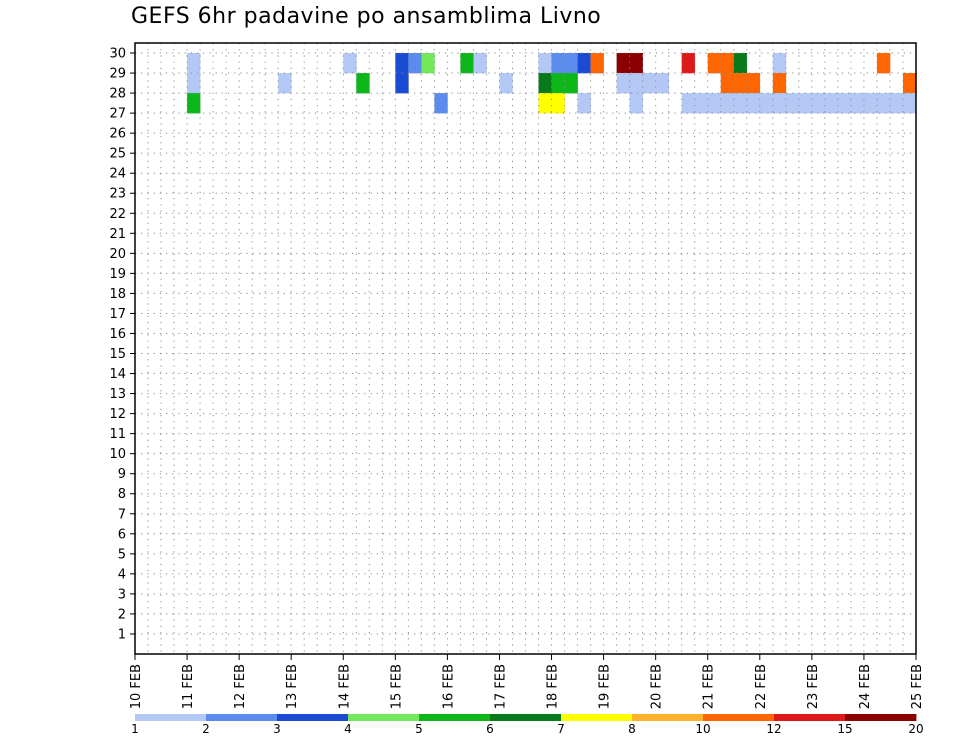  Describe the element at coordinates (448, 686) in the screenshot. I see `x-tick-label: 16 FEB` at that location.